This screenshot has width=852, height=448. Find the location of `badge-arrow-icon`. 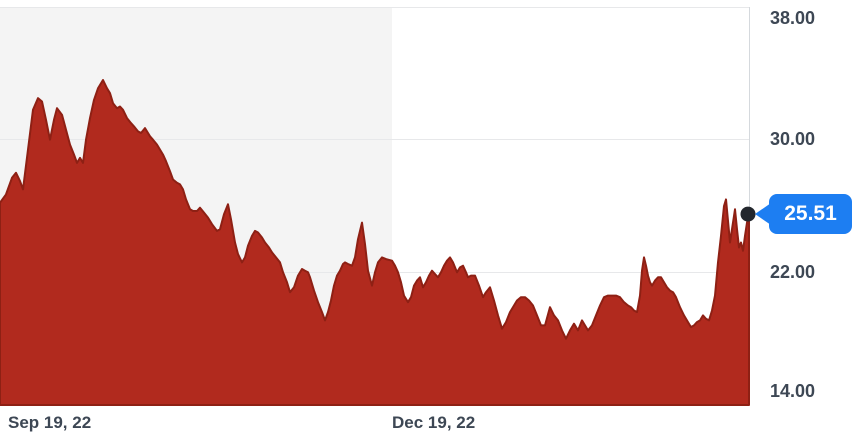

badge-arrow-icon is located at coordinates (763, 214).